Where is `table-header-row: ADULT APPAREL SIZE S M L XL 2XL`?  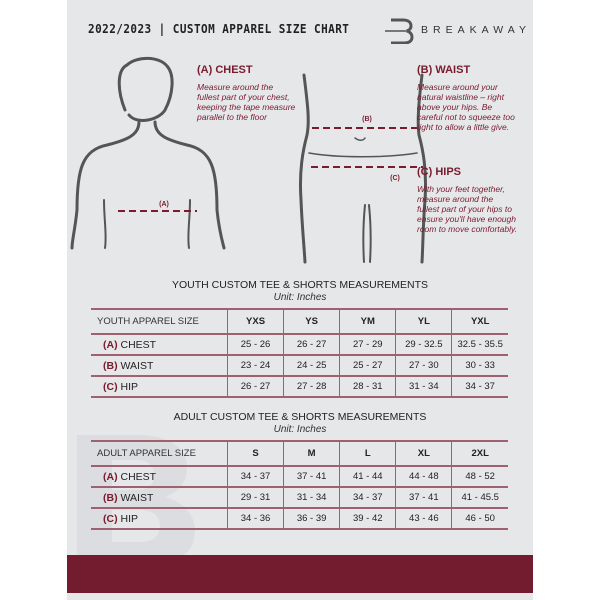
table-header-row: ADULT APPAREL SIZE S M L XL 2XL is located at coordinates (299, 453).